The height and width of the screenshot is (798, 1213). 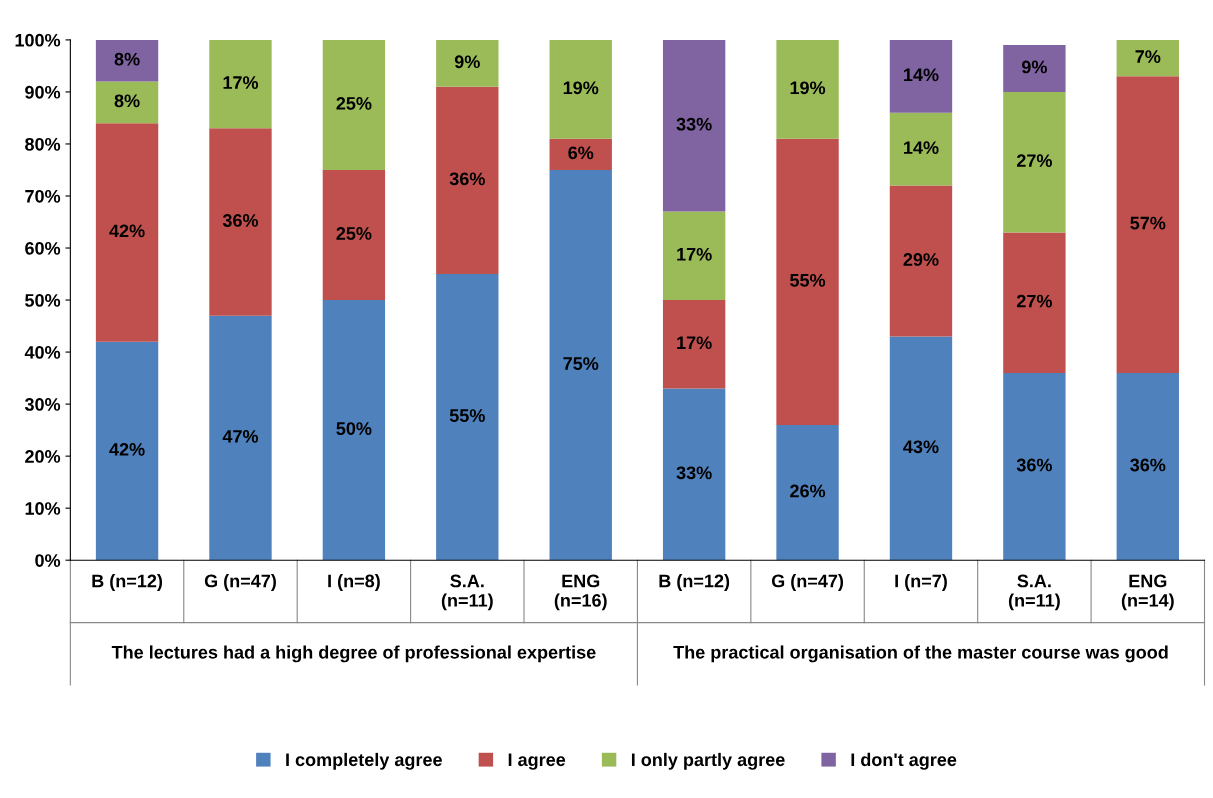 I want to click on y-tick-label: 100%, so click(x=38, y=40).